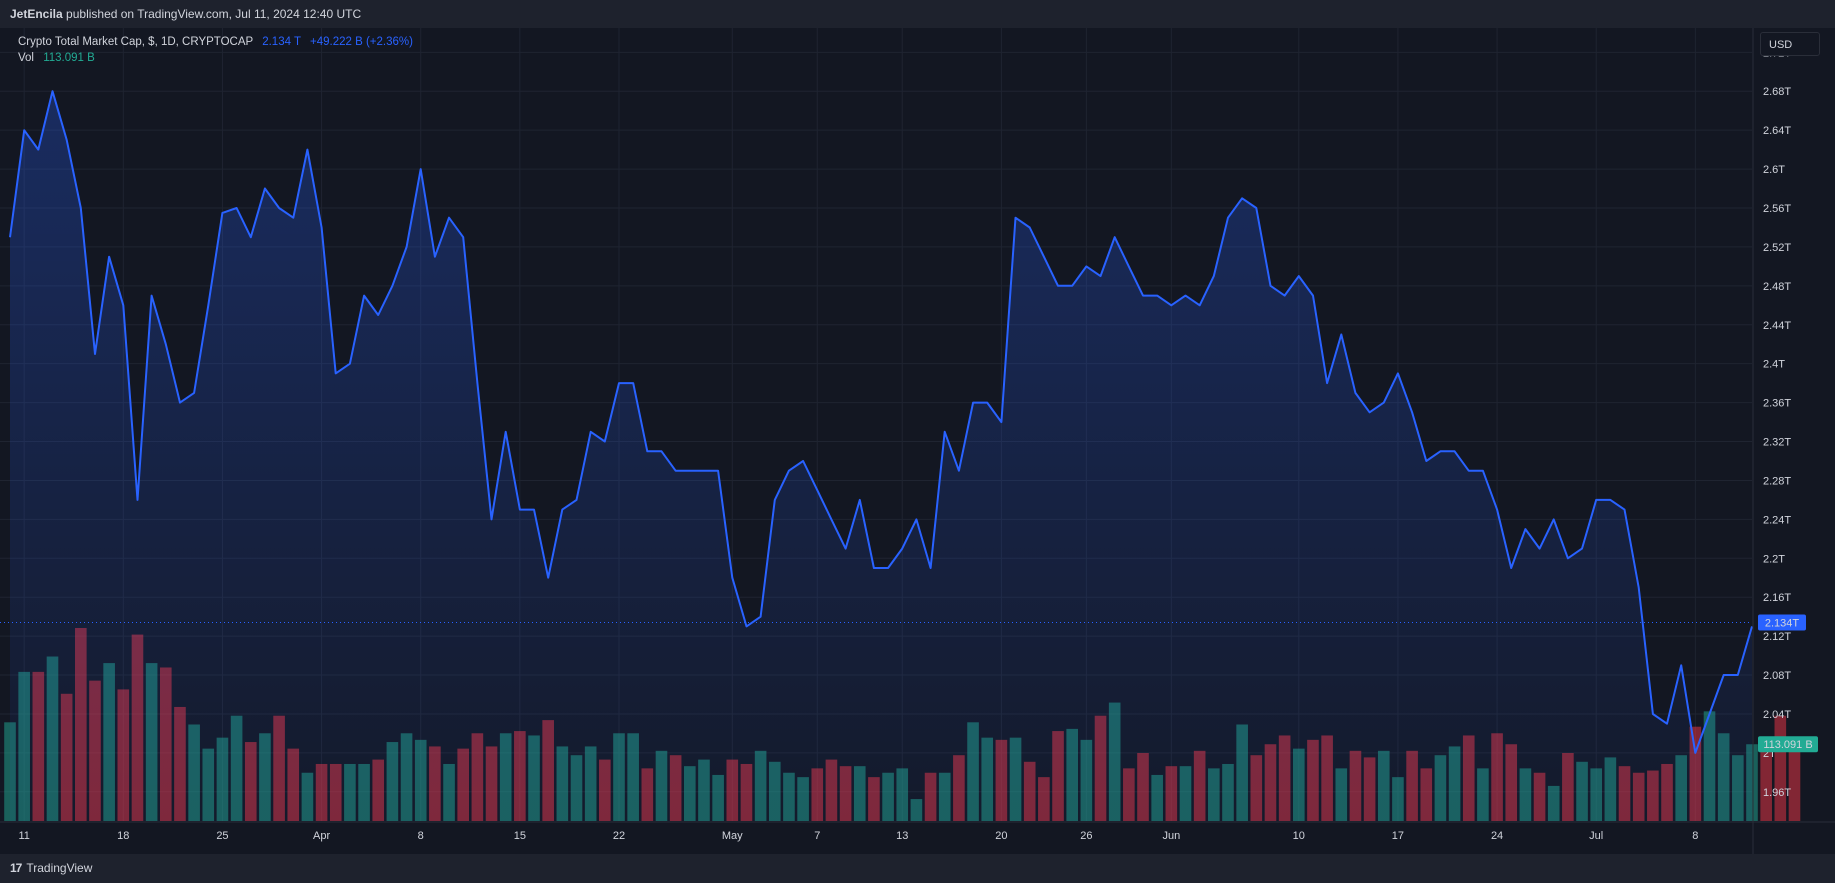 The image size is (1835, 883). I want to click on x-tick-label: May, so click(732, 836).